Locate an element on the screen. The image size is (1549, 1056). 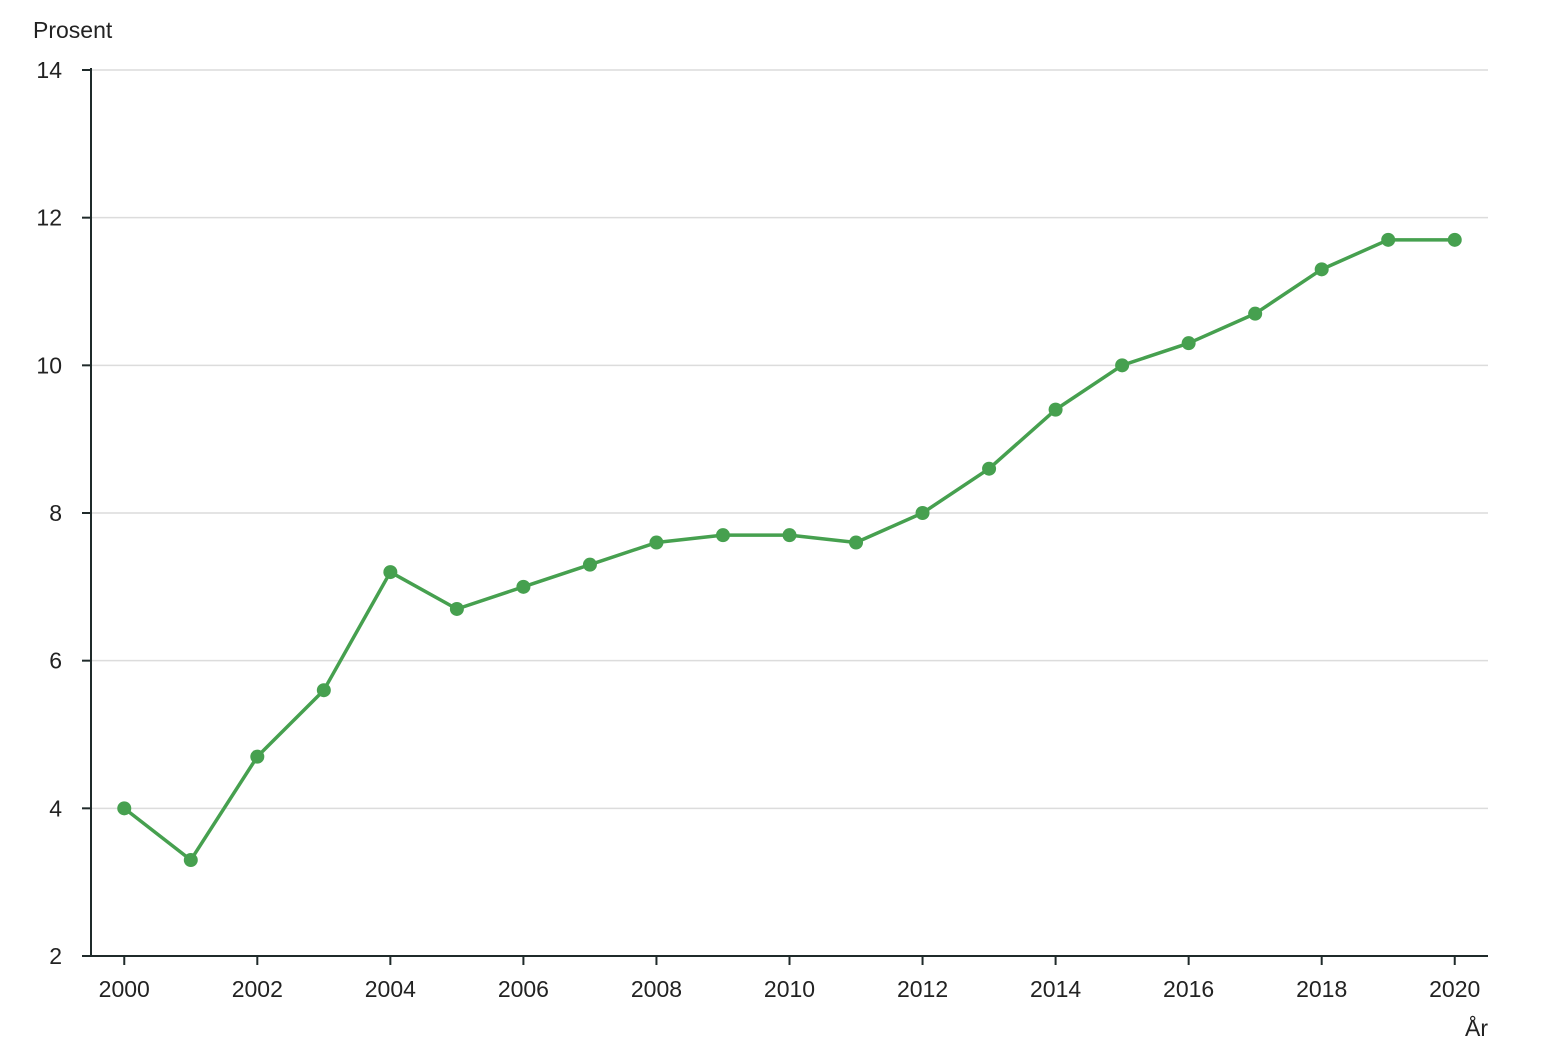
x-tick-label: 2020 is located at coordinates (1454, 989).